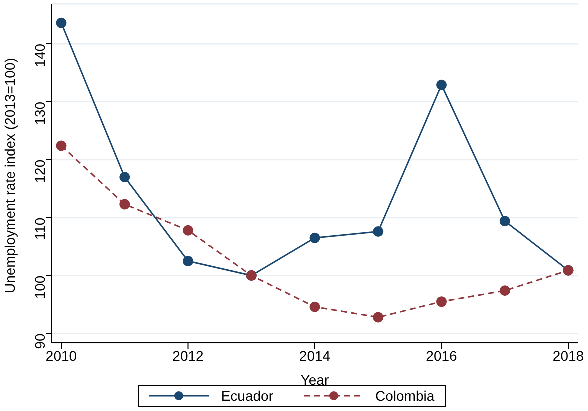 This screenshot has width=588, height=411. I want to click on legend-label: Colombia, so click(405, 396).